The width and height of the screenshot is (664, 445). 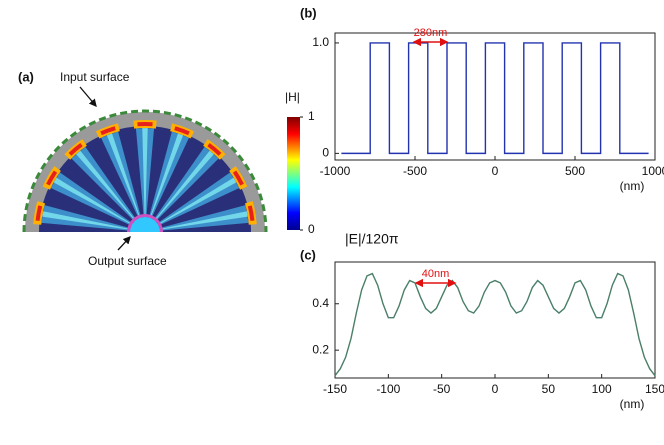 I want to click on x-tick-label: -500, so click(x=415, y=171).